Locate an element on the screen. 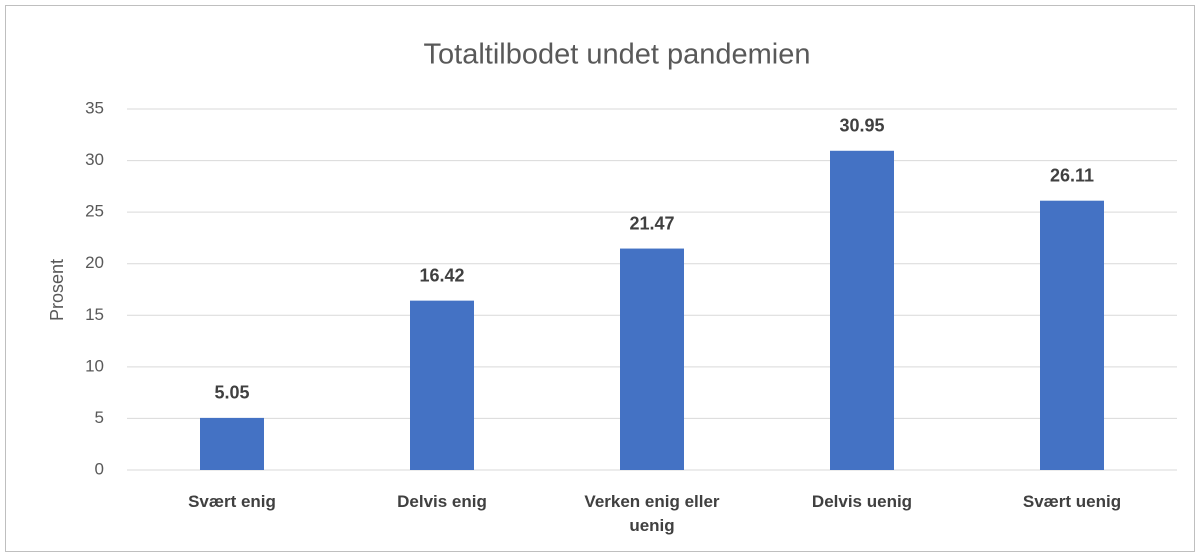 This screenshot has height=557, width=1200. data-label: 5.05 is located at coordinates (231, 393).